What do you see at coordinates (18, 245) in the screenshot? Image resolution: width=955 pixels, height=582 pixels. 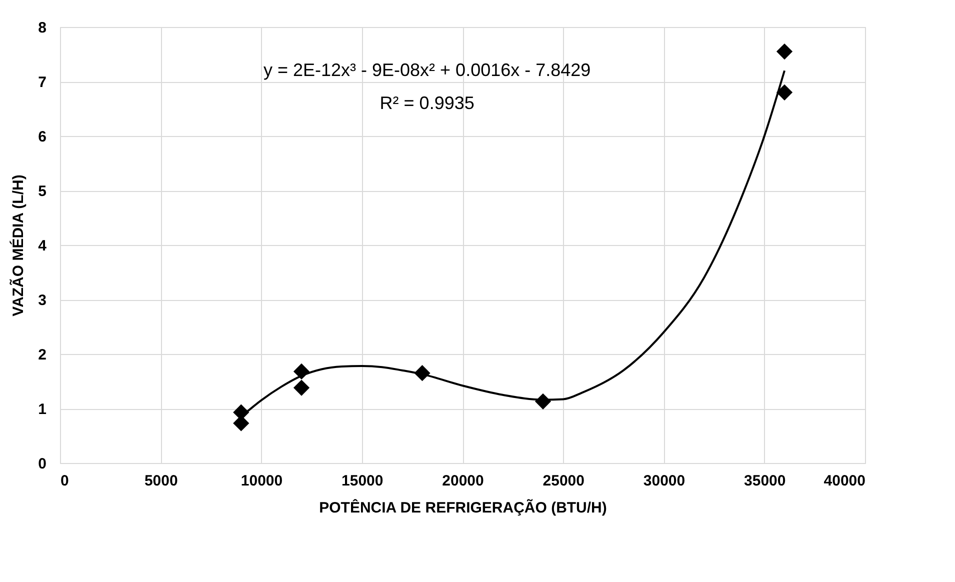 I see `y-axis-title: VAZÃO MÉDIA (L/H)` at bounding box center [18, 245].